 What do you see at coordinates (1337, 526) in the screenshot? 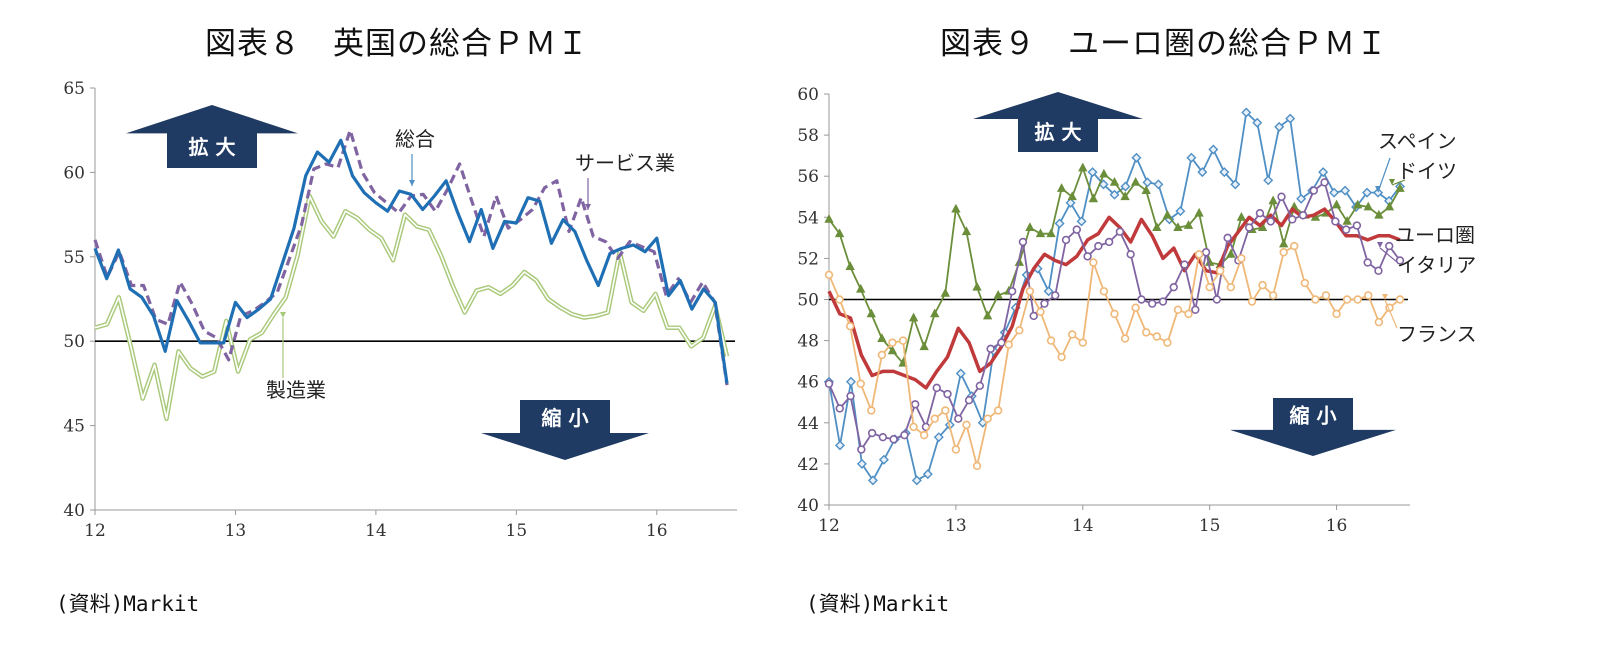
I see `x-tick-label: 16` at bounding box center [1337, 526].